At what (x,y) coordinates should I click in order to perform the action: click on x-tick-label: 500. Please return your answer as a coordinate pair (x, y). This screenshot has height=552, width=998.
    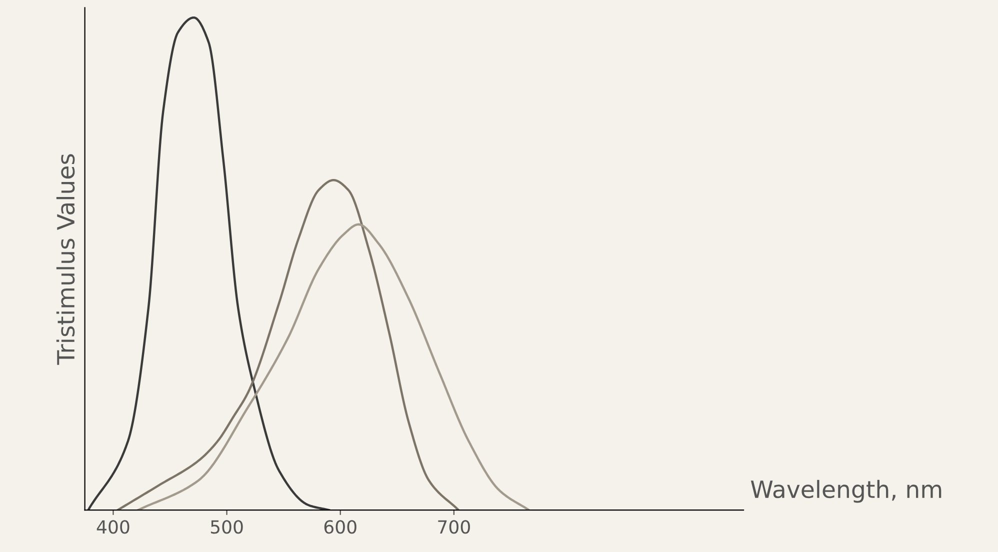
    Looking at the image, I should click on (226, 527).